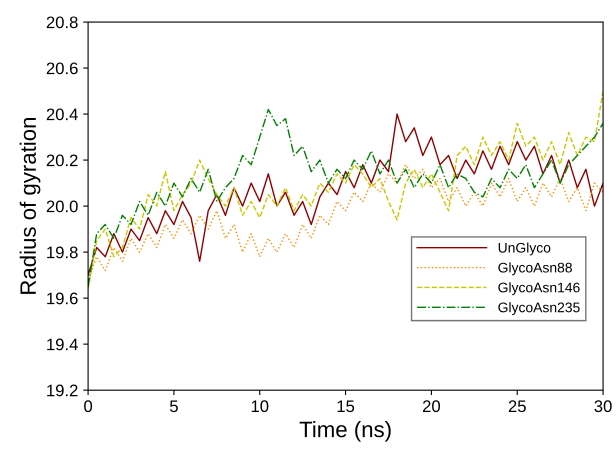 The image size is (616, 450). I want to click on legend-label: UnGlyco, so click(524, 249).